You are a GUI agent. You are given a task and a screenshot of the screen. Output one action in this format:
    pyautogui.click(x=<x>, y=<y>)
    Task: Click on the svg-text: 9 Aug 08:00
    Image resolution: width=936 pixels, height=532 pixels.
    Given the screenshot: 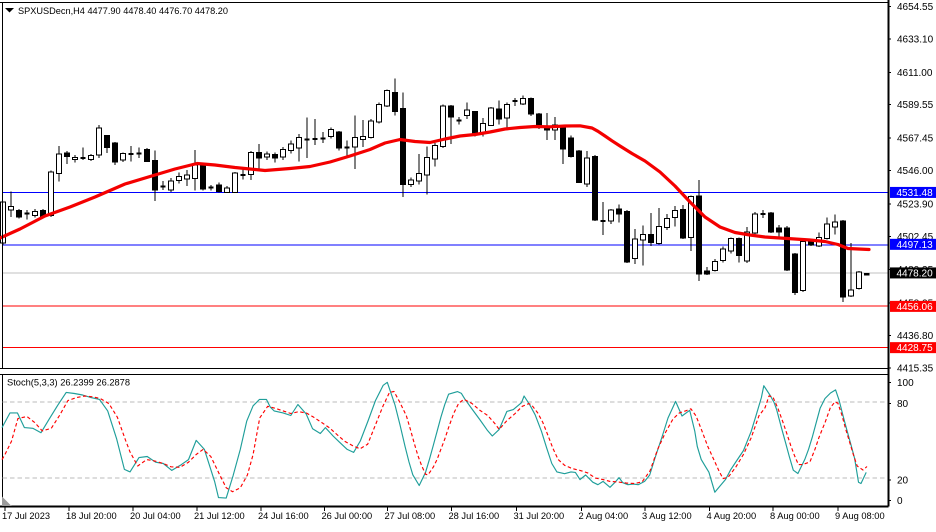 What is the action you would take?
    pyautogui.click(x=860, y=516)
    